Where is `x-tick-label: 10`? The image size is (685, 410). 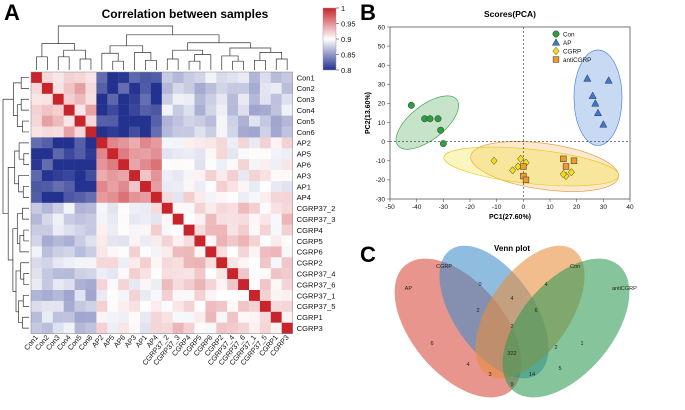 x-tick-label: 10 is located at coordinates (550, 207).